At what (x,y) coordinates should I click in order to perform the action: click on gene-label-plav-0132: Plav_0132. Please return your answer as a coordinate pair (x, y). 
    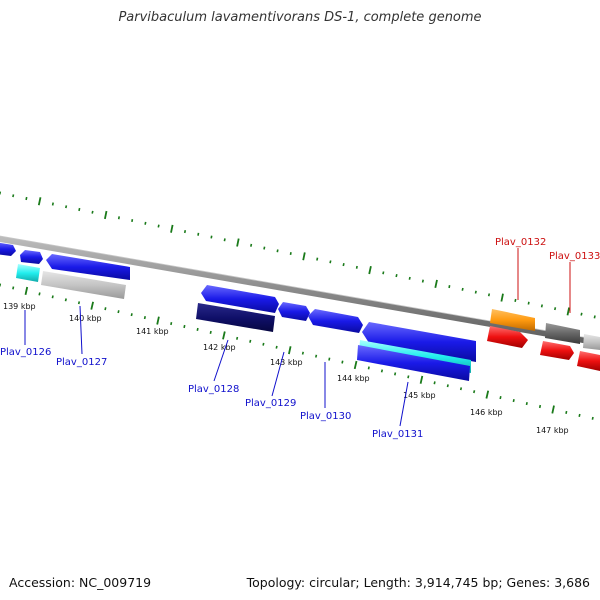
    Looking at the image, I should click on (520, 242).